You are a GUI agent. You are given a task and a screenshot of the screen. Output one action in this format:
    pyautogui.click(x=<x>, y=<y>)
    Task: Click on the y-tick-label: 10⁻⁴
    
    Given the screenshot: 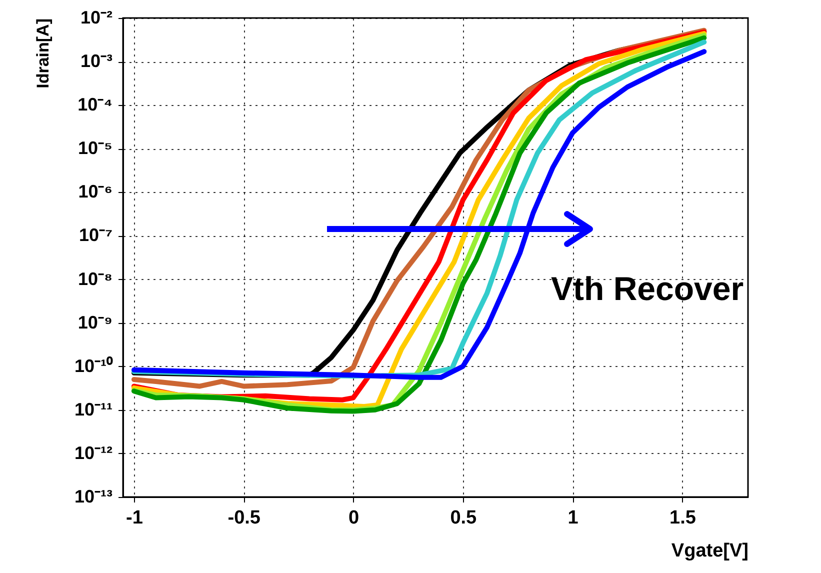 What is the action you would take?
    pyautogui.click(x=95, y=104)
    